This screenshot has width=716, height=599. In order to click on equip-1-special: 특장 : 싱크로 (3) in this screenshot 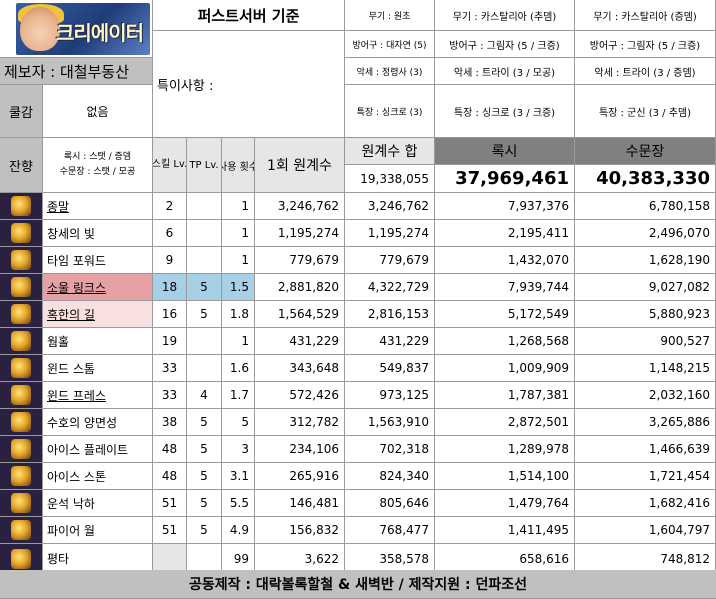, I will do `click(390, 111)`.